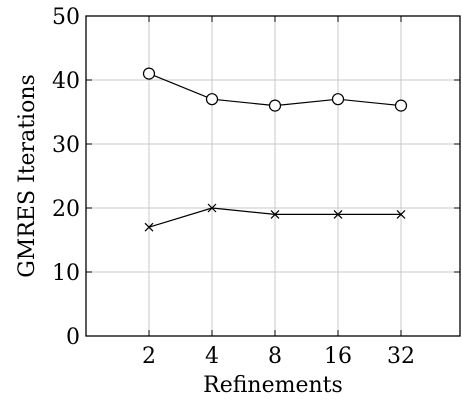 This screenshot has width=462, height=402. I want to click on x-tick-label: 32, so click(401, 356).